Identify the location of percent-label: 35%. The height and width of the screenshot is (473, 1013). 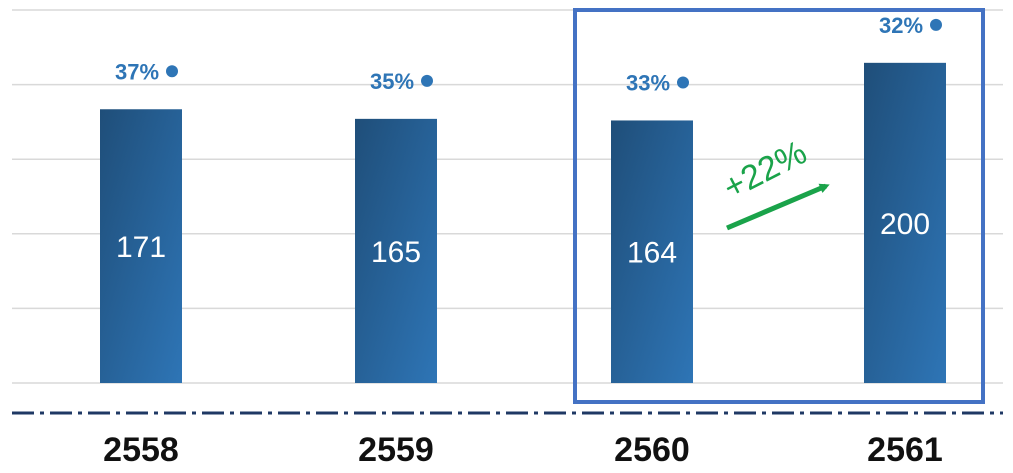
(392, 81).